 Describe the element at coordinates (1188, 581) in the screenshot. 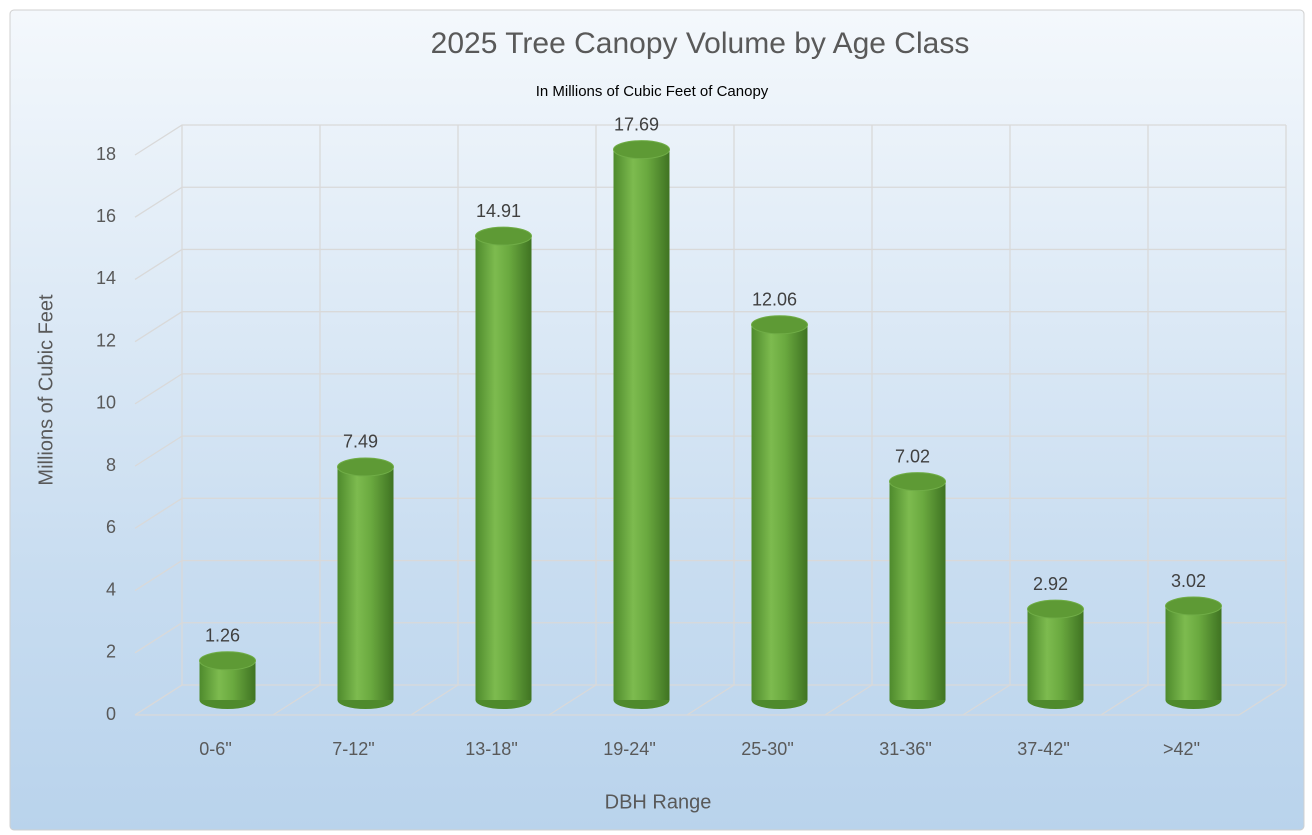

I see `data-label: 3.02` at that location.